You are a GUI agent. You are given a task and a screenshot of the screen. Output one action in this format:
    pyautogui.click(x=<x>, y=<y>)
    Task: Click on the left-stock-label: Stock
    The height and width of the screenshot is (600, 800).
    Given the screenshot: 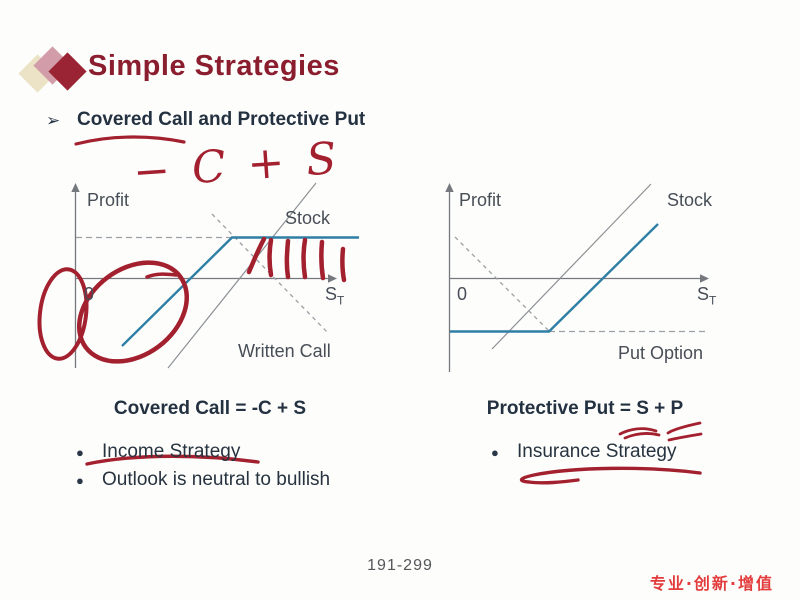 What is the action you would take?
    pyautogui.click(x=308, y=218)
    